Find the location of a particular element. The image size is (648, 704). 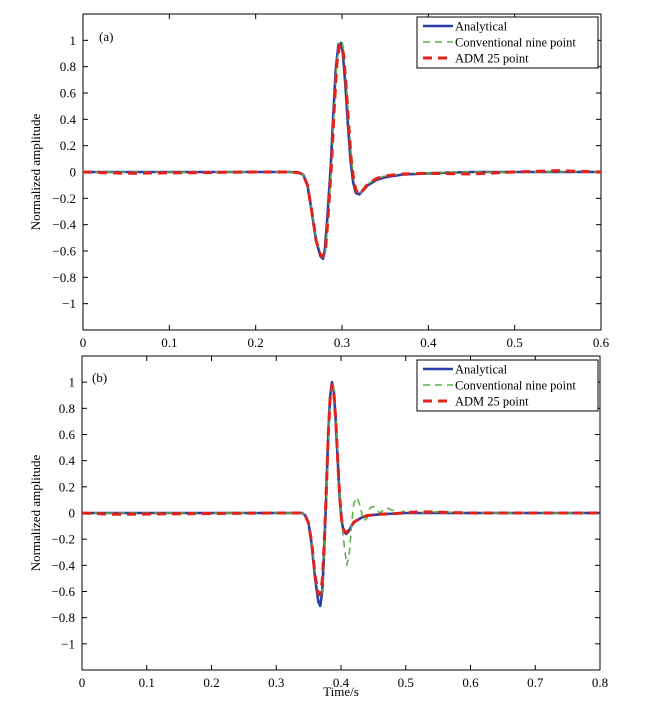

x-axis-label-b: Time/s is located at coordinates (341, 691).